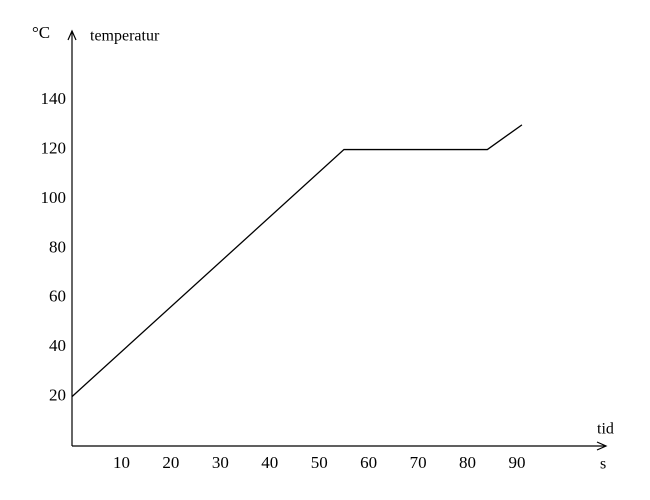 This screenshot has width=650, height=500. What do you see at coordinates (54, 98) in the screenshot?
I see `y-tick-label: 140` at bounding box center [54, 98].